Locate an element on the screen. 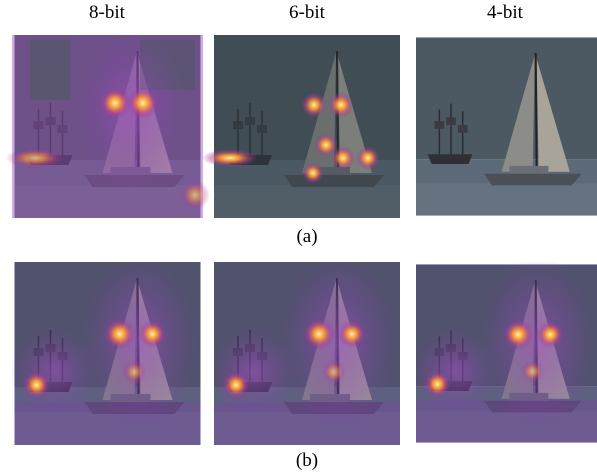 This screenshot has height=474, width=597. image-a-8bit is located at coordinates (107, 124).